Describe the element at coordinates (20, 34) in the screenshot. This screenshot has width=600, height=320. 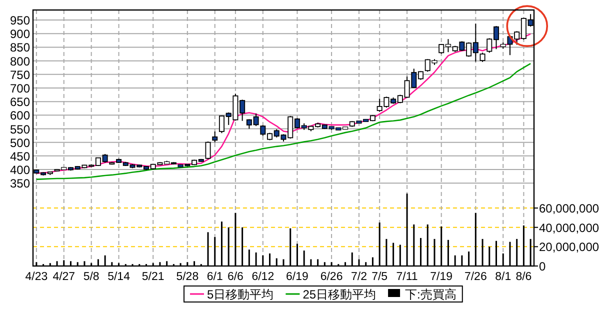
I see `y-tick-label: 900` at that location.